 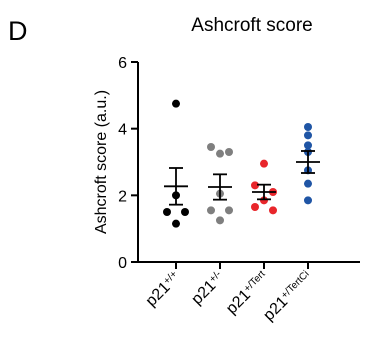 What do you see at coordinates (101, 162) in the screenshot?
I see `y-axis-label: Ashcroft score (a.u.)` at bounding box center [101, 162].